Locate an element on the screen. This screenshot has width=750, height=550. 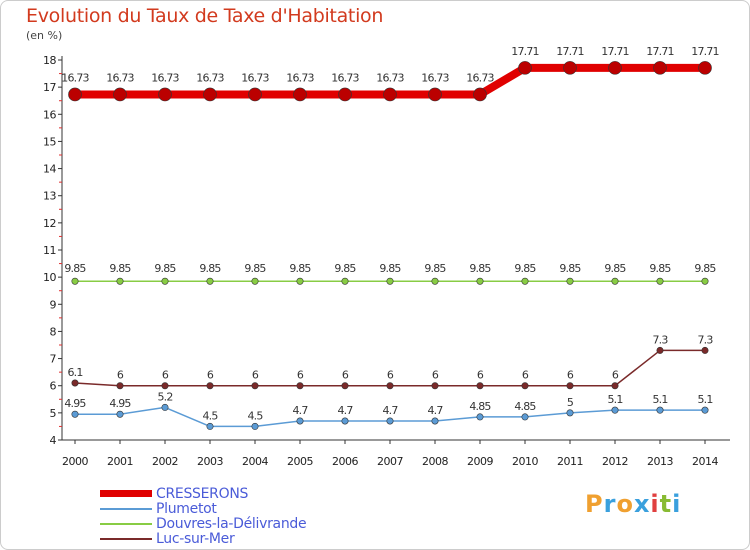
y-tick-label: 4 is located at coordinates (53, 440).